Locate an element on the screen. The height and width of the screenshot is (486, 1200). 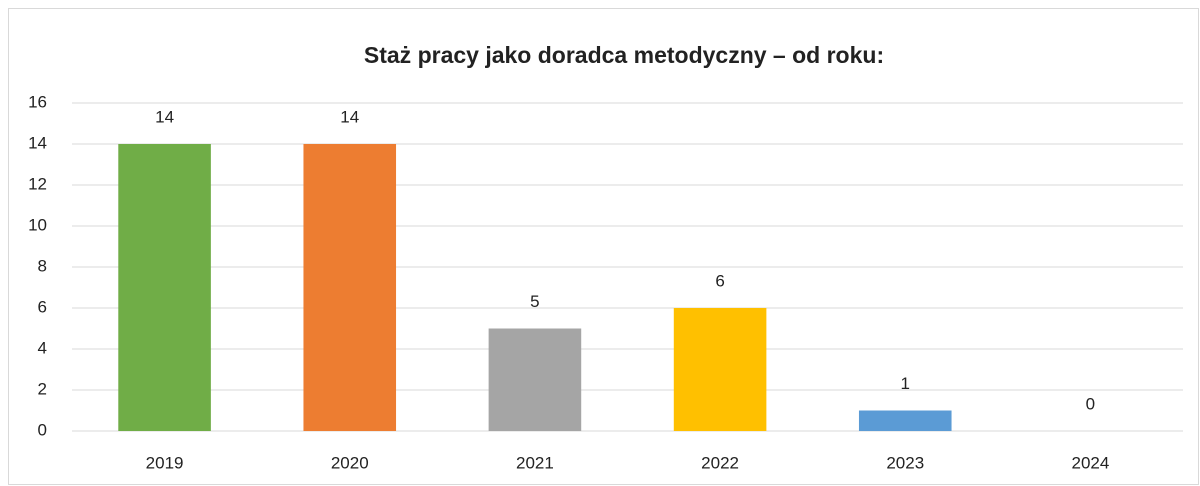
y-tick-label: 0 is located at coordinates (42, 429).